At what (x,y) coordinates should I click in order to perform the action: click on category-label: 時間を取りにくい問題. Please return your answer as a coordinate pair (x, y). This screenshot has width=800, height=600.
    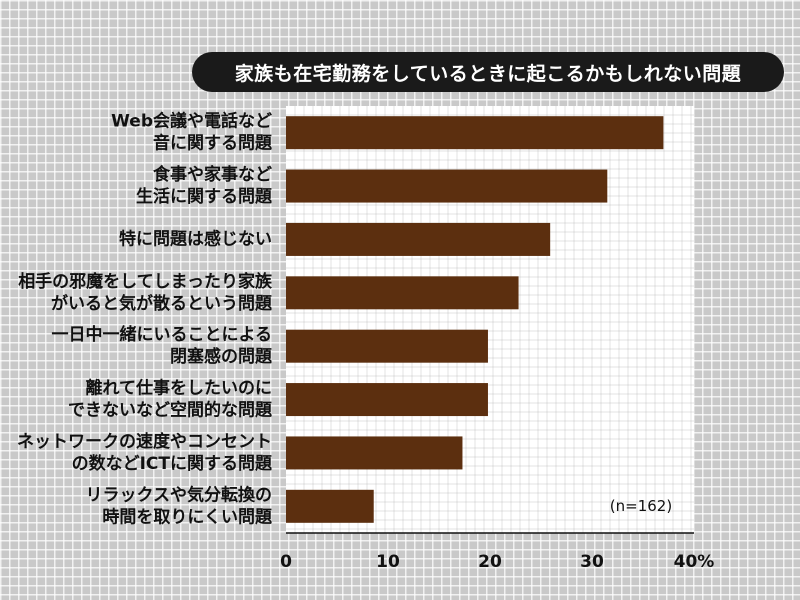
    Looking at the image, I should click on (187, 516).